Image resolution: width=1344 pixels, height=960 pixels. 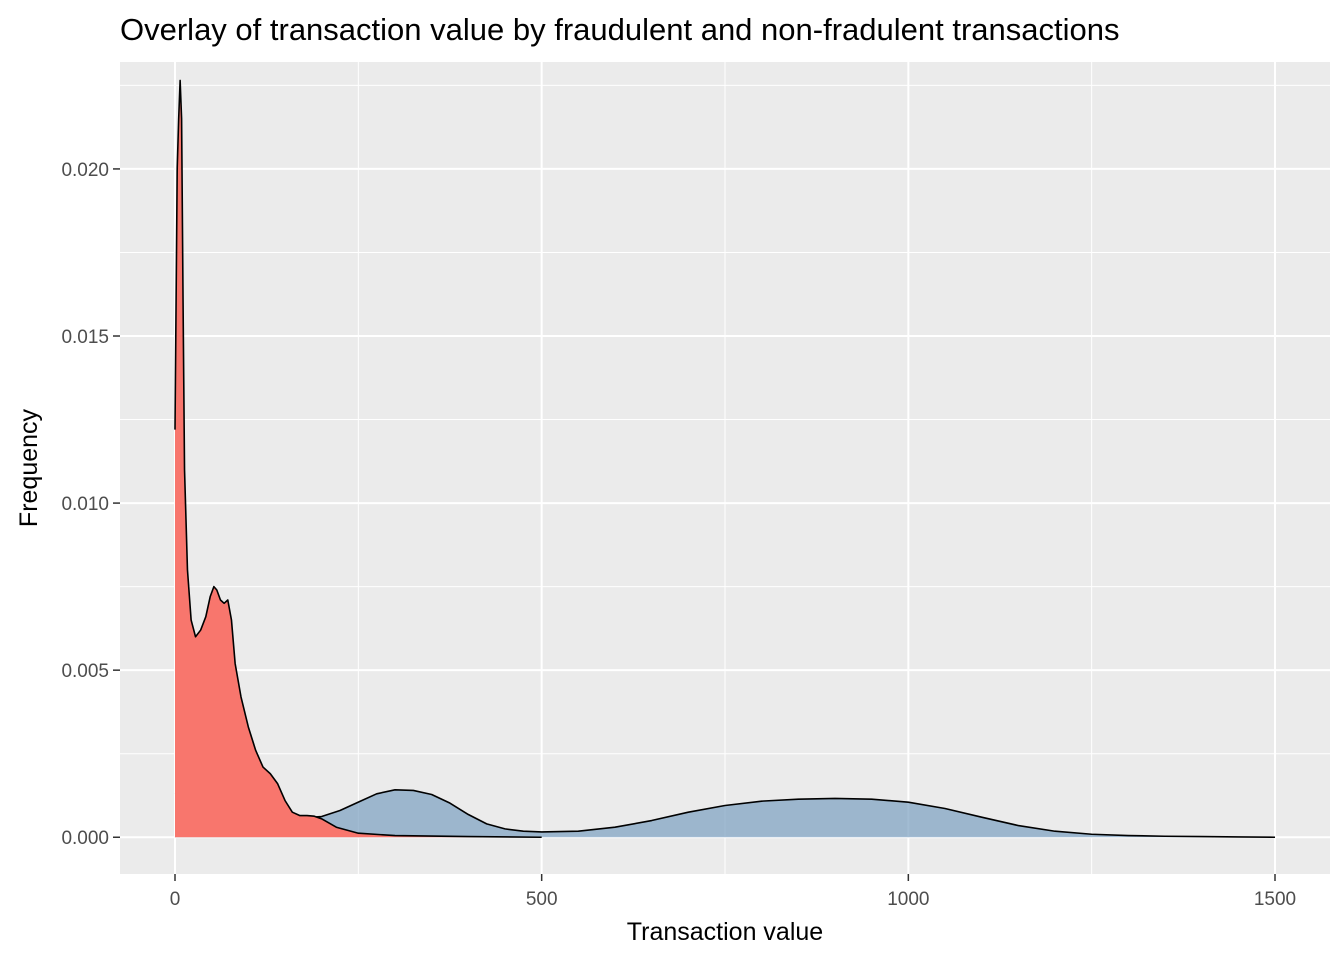 I want to click on y-tick-label: 0.000, so click(x=85, y=838).